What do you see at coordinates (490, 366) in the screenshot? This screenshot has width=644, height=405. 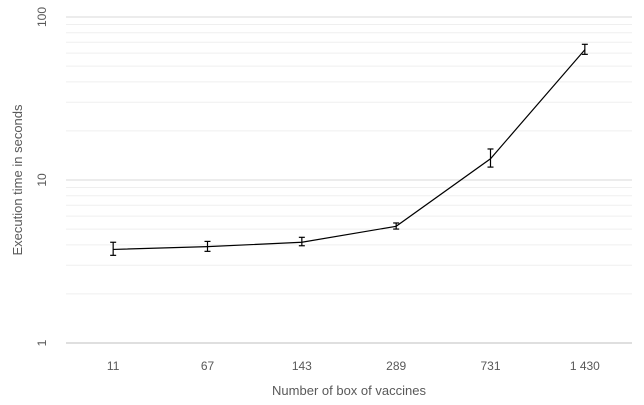 I see `x-tick-label: 731` at bounding box center [490, 366].